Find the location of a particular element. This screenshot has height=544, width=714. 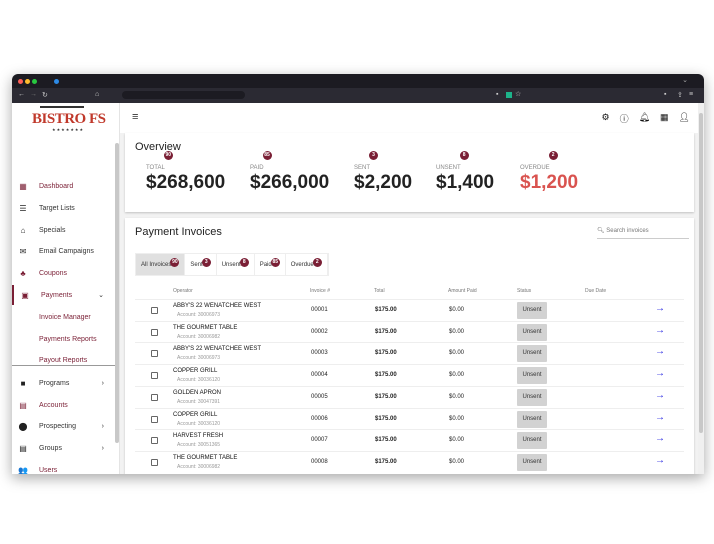

sidebar-item-prospecting: ⬤ Prospecting › is located at coordinates (64, 426).